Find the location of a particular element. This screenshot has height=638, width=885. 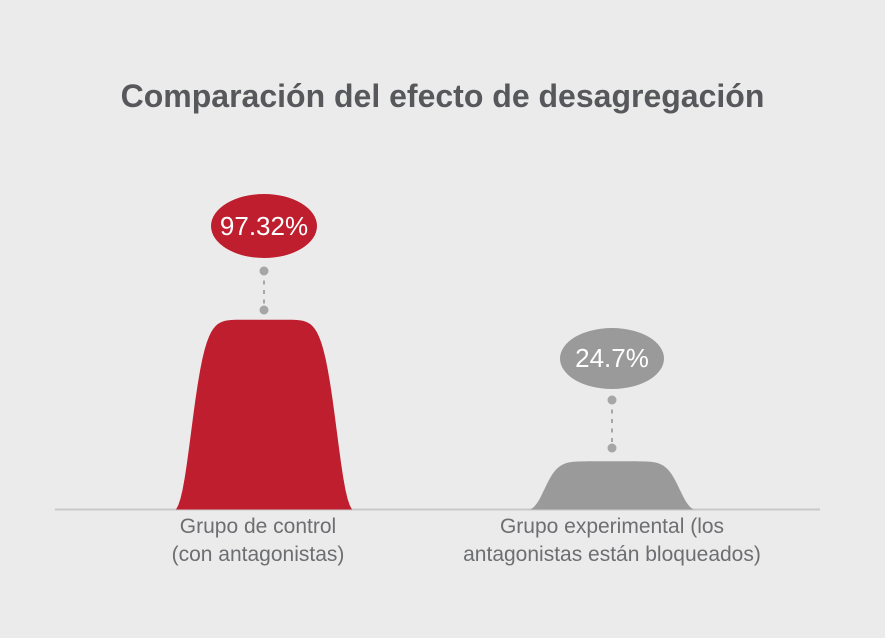

control-group-label: Grupo de control (con antagonistas) is located at coordinates (258, 541).